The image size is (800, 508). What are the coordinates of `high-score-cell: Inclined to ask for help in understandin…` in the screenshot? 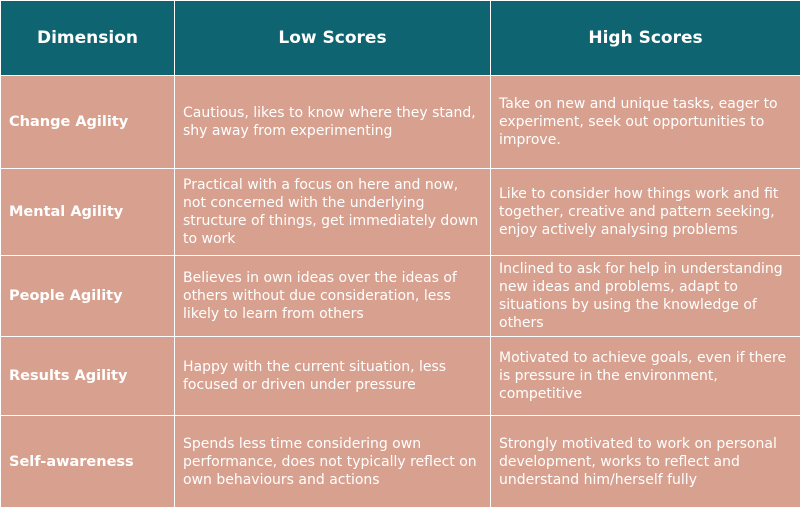 It's located at (645, 296).